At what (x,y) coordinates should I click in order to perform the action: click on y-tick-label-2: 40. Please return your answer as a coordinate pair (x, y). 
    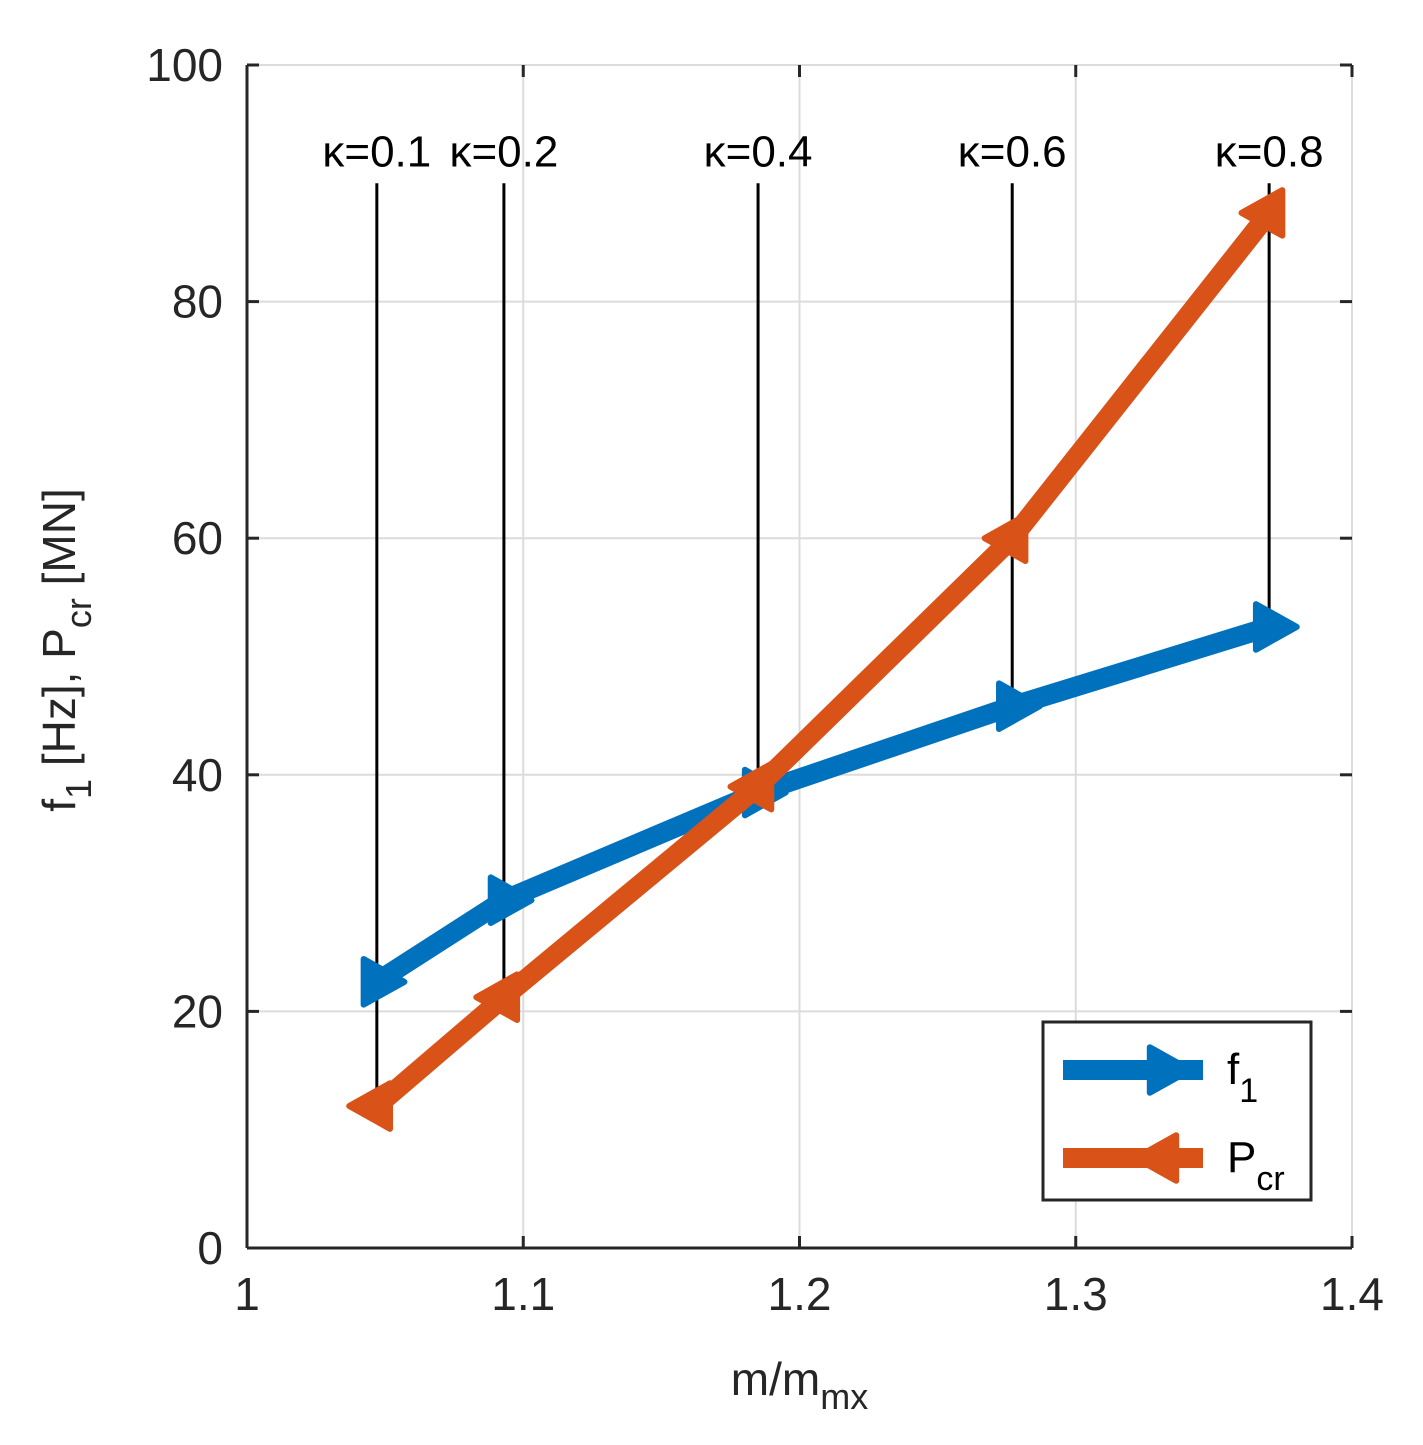
    Looking at the image, I should click on (197, 775).